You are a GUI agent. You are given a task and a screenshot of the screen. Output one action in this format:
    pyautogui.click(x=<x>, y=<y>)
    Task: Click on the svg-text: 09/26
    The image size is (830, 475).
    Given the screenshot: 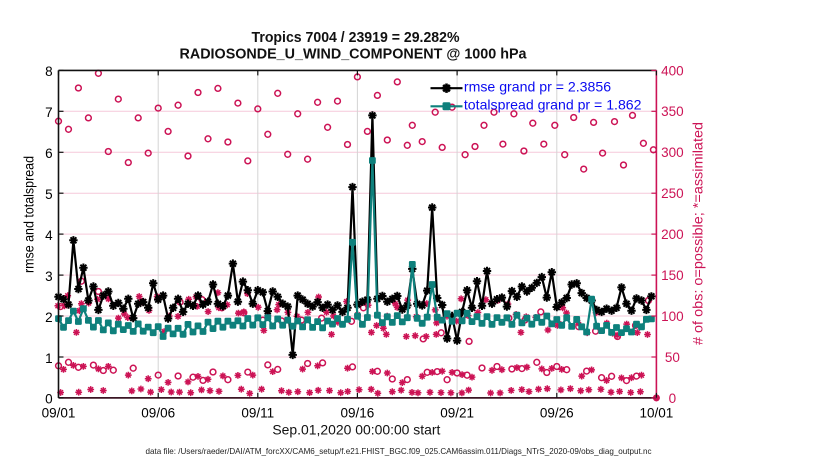 What is the action you would take?
    pyautogui.click(x=557, y=412)
    